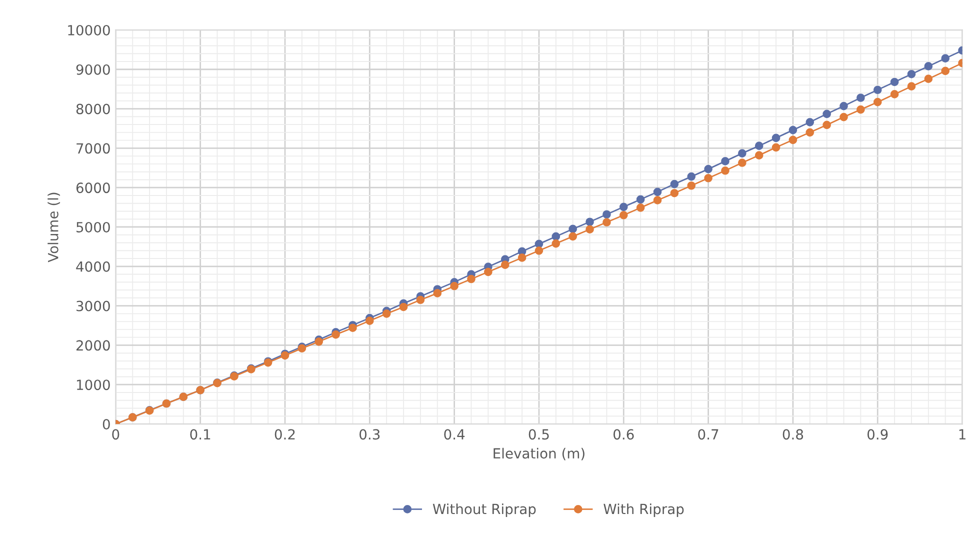 This screenshot has height=545, width=972. What do you see at coordinates (54, 227) in the screenshot?
I see `y-axis-title: Volume (l)` at bounding box center [54, 227].